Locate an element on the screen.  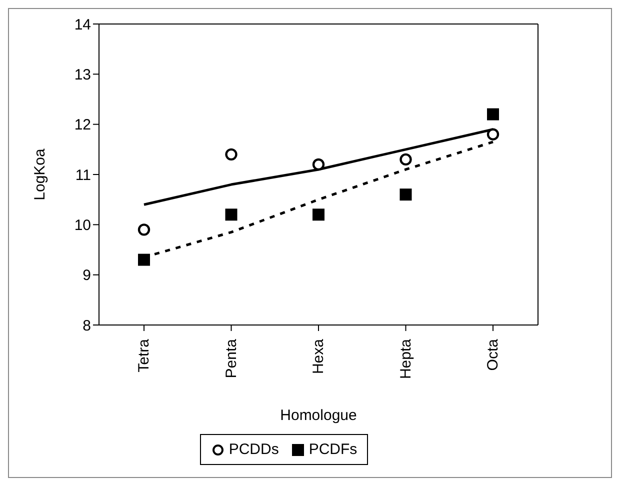
y-tick-label: 12 is located at coordinates (82, 125).